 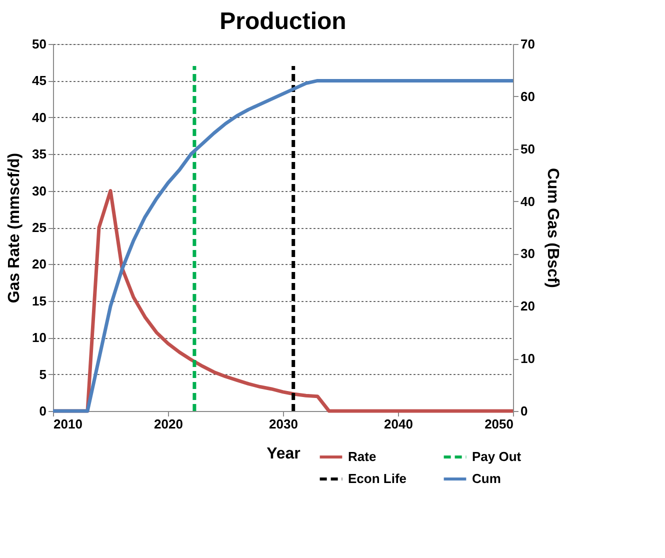 I want to click on y2-axis-title: Cum Gas (Bscf), so click(x=552, y=228).